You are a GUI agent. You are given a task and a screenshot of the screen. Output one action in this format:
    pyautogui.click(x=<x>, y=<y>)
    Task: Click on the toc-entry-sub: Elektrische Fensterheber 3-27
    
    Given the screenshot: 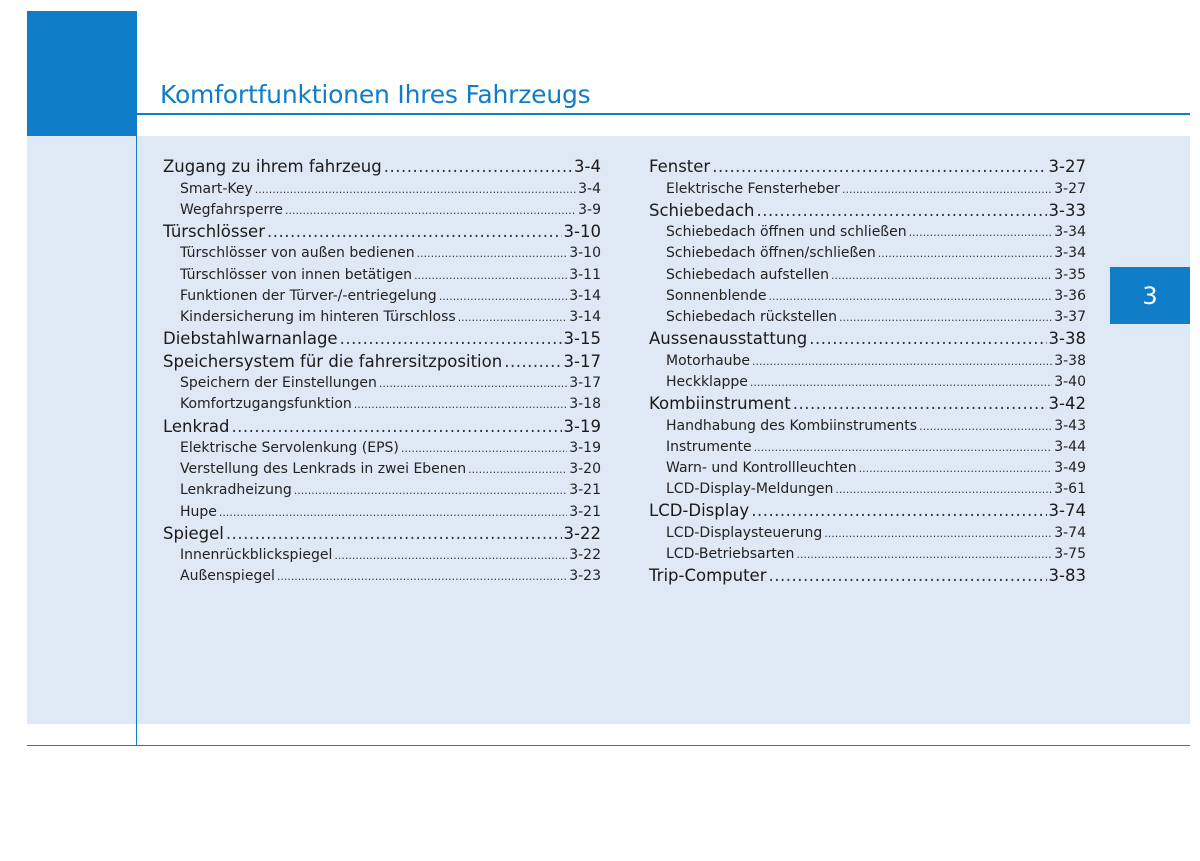 What is the action you would take?
    pyautogui.click(x=867, y=189)
    